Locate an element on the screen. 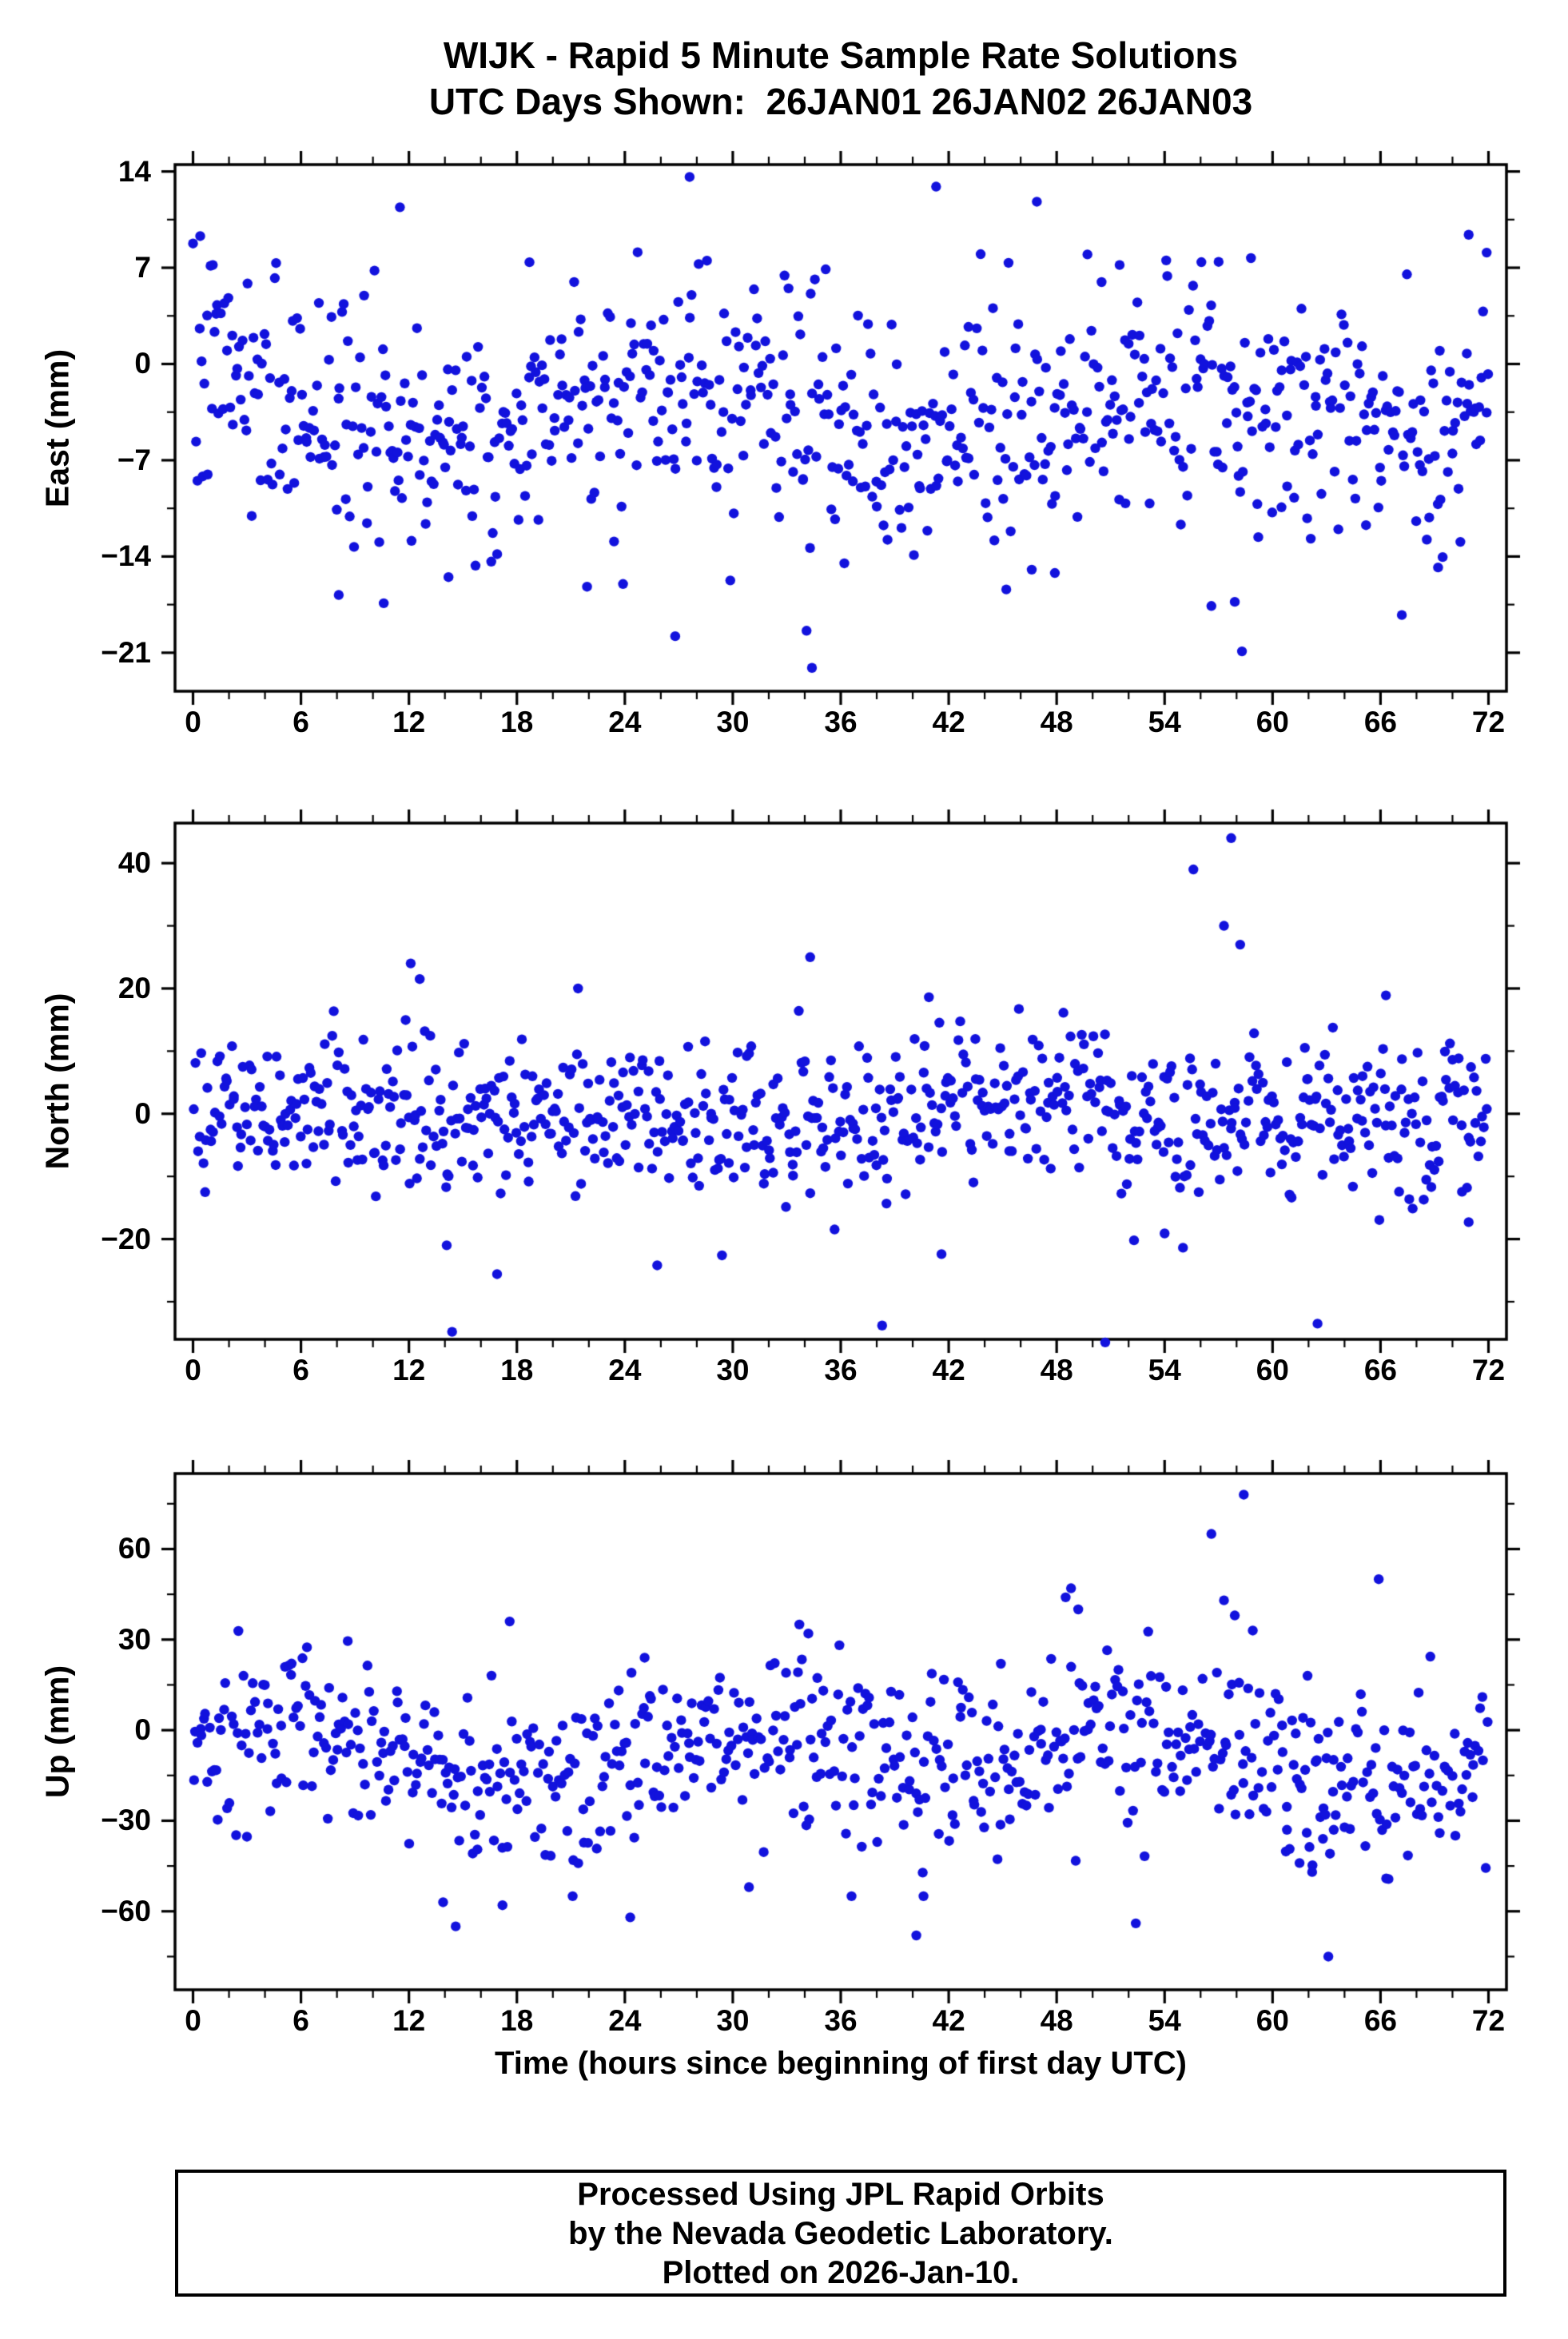 Image resolution: width=1568 pixels, height=2339 pixels. y-tick-label: −7 is located at coordinates (134, 459).